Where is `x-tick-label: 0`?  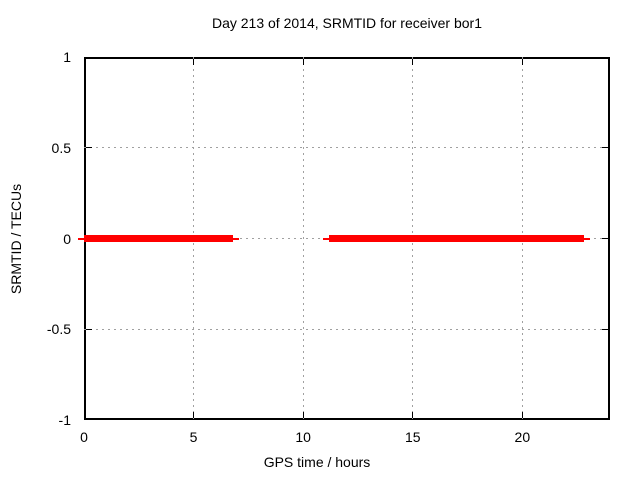 x-tick-label: 0 is located at coordinates (84, 437).